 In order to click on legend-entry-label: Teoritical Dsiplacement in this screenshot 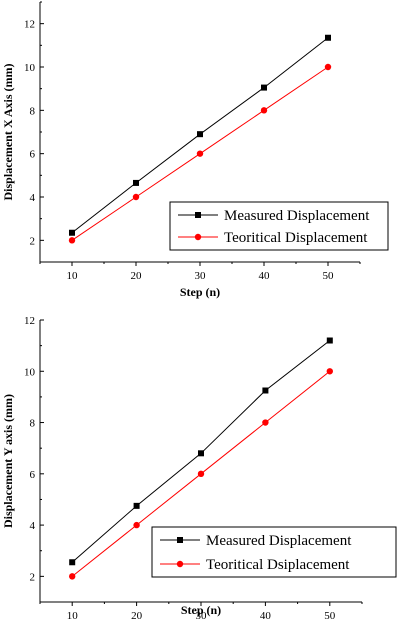, I will do `click(278, 565)`.